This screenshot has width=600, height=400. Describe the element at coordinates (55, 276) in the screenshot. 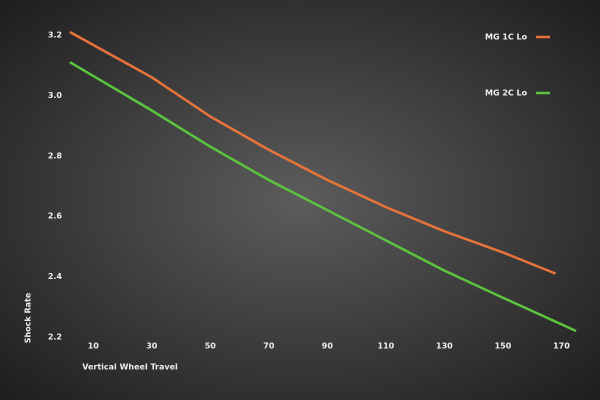

I see `y-tick-label: 2.4` at that location.